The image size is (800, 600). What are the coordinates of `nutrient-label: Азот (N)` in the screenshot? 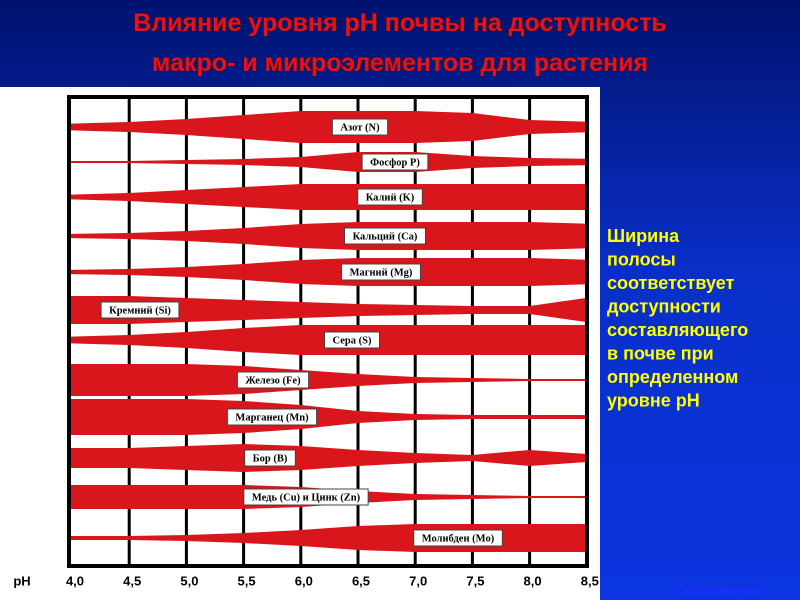 It's located at (360, 127).